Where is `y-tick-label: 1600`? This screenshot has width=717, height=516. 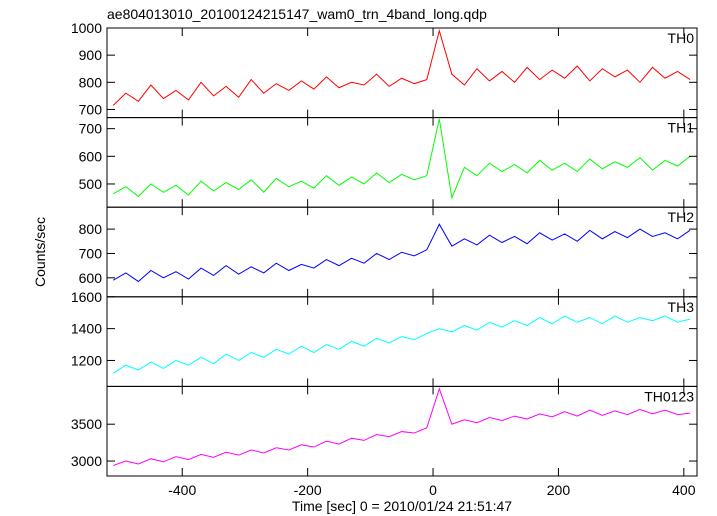
y-tick-label: 1600 is located at coordinates (86, 297).